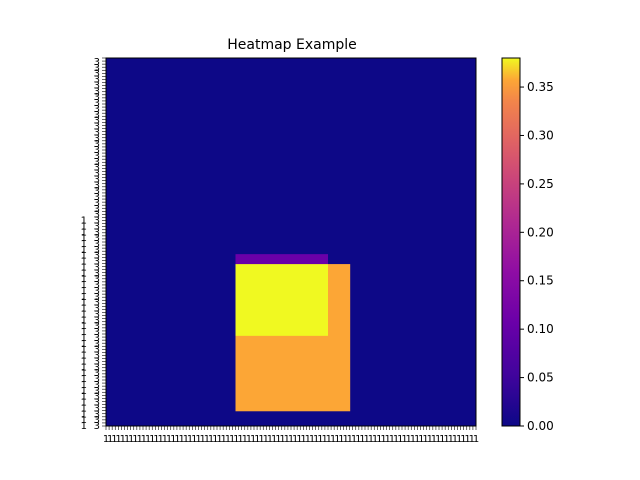 The width and height of the screenshot is (640, 480). I want to click on colorbar: 0.00 0.05 0.10 0.15 0.20 0.25 0.30 0.35, so click(527, 245).